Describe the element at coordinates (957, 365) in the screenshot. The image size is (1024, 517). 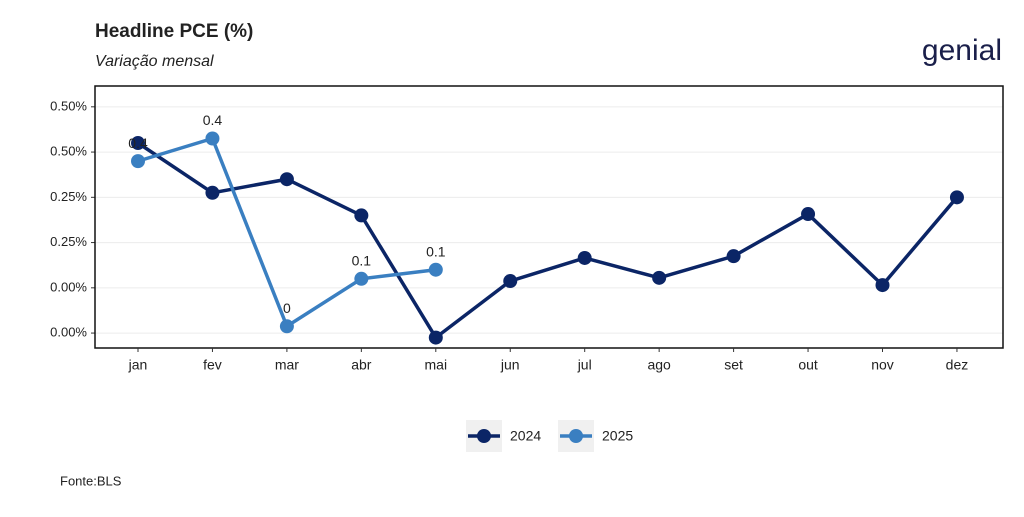
I see `x-tick-label: dez` at that location.